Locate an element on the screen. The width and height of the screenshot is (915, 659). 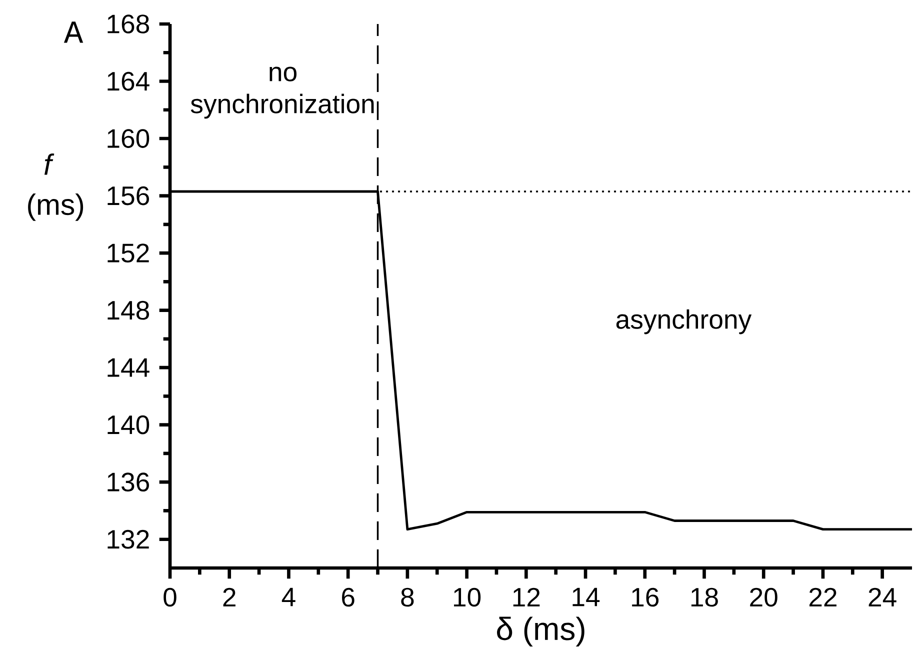
y-tick-label: 144 is located at coordinates (129, 367).